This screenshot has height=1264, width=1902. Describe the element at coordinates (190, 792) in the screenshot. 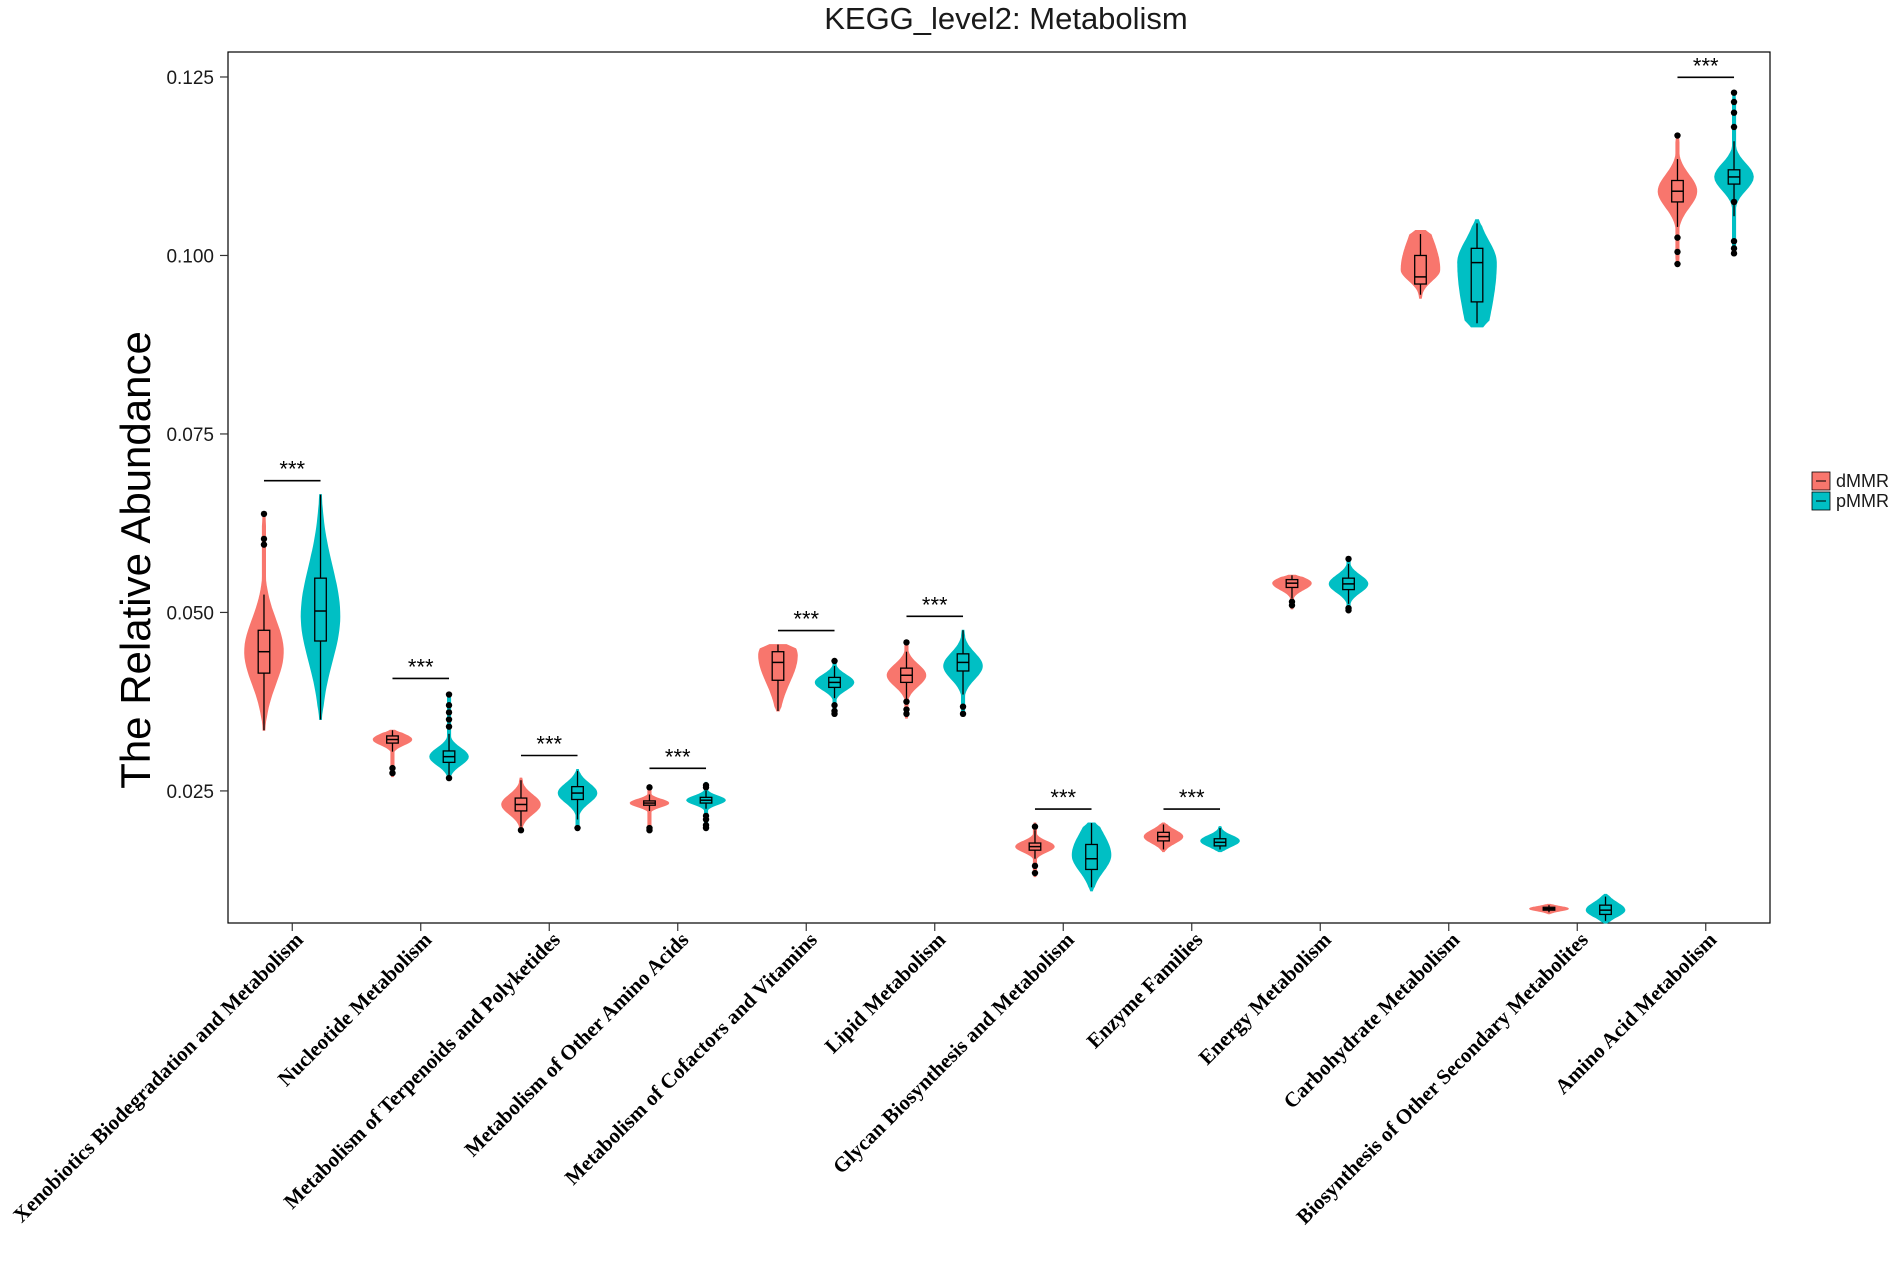

I see `y-tick-label: 0.025` at that location.